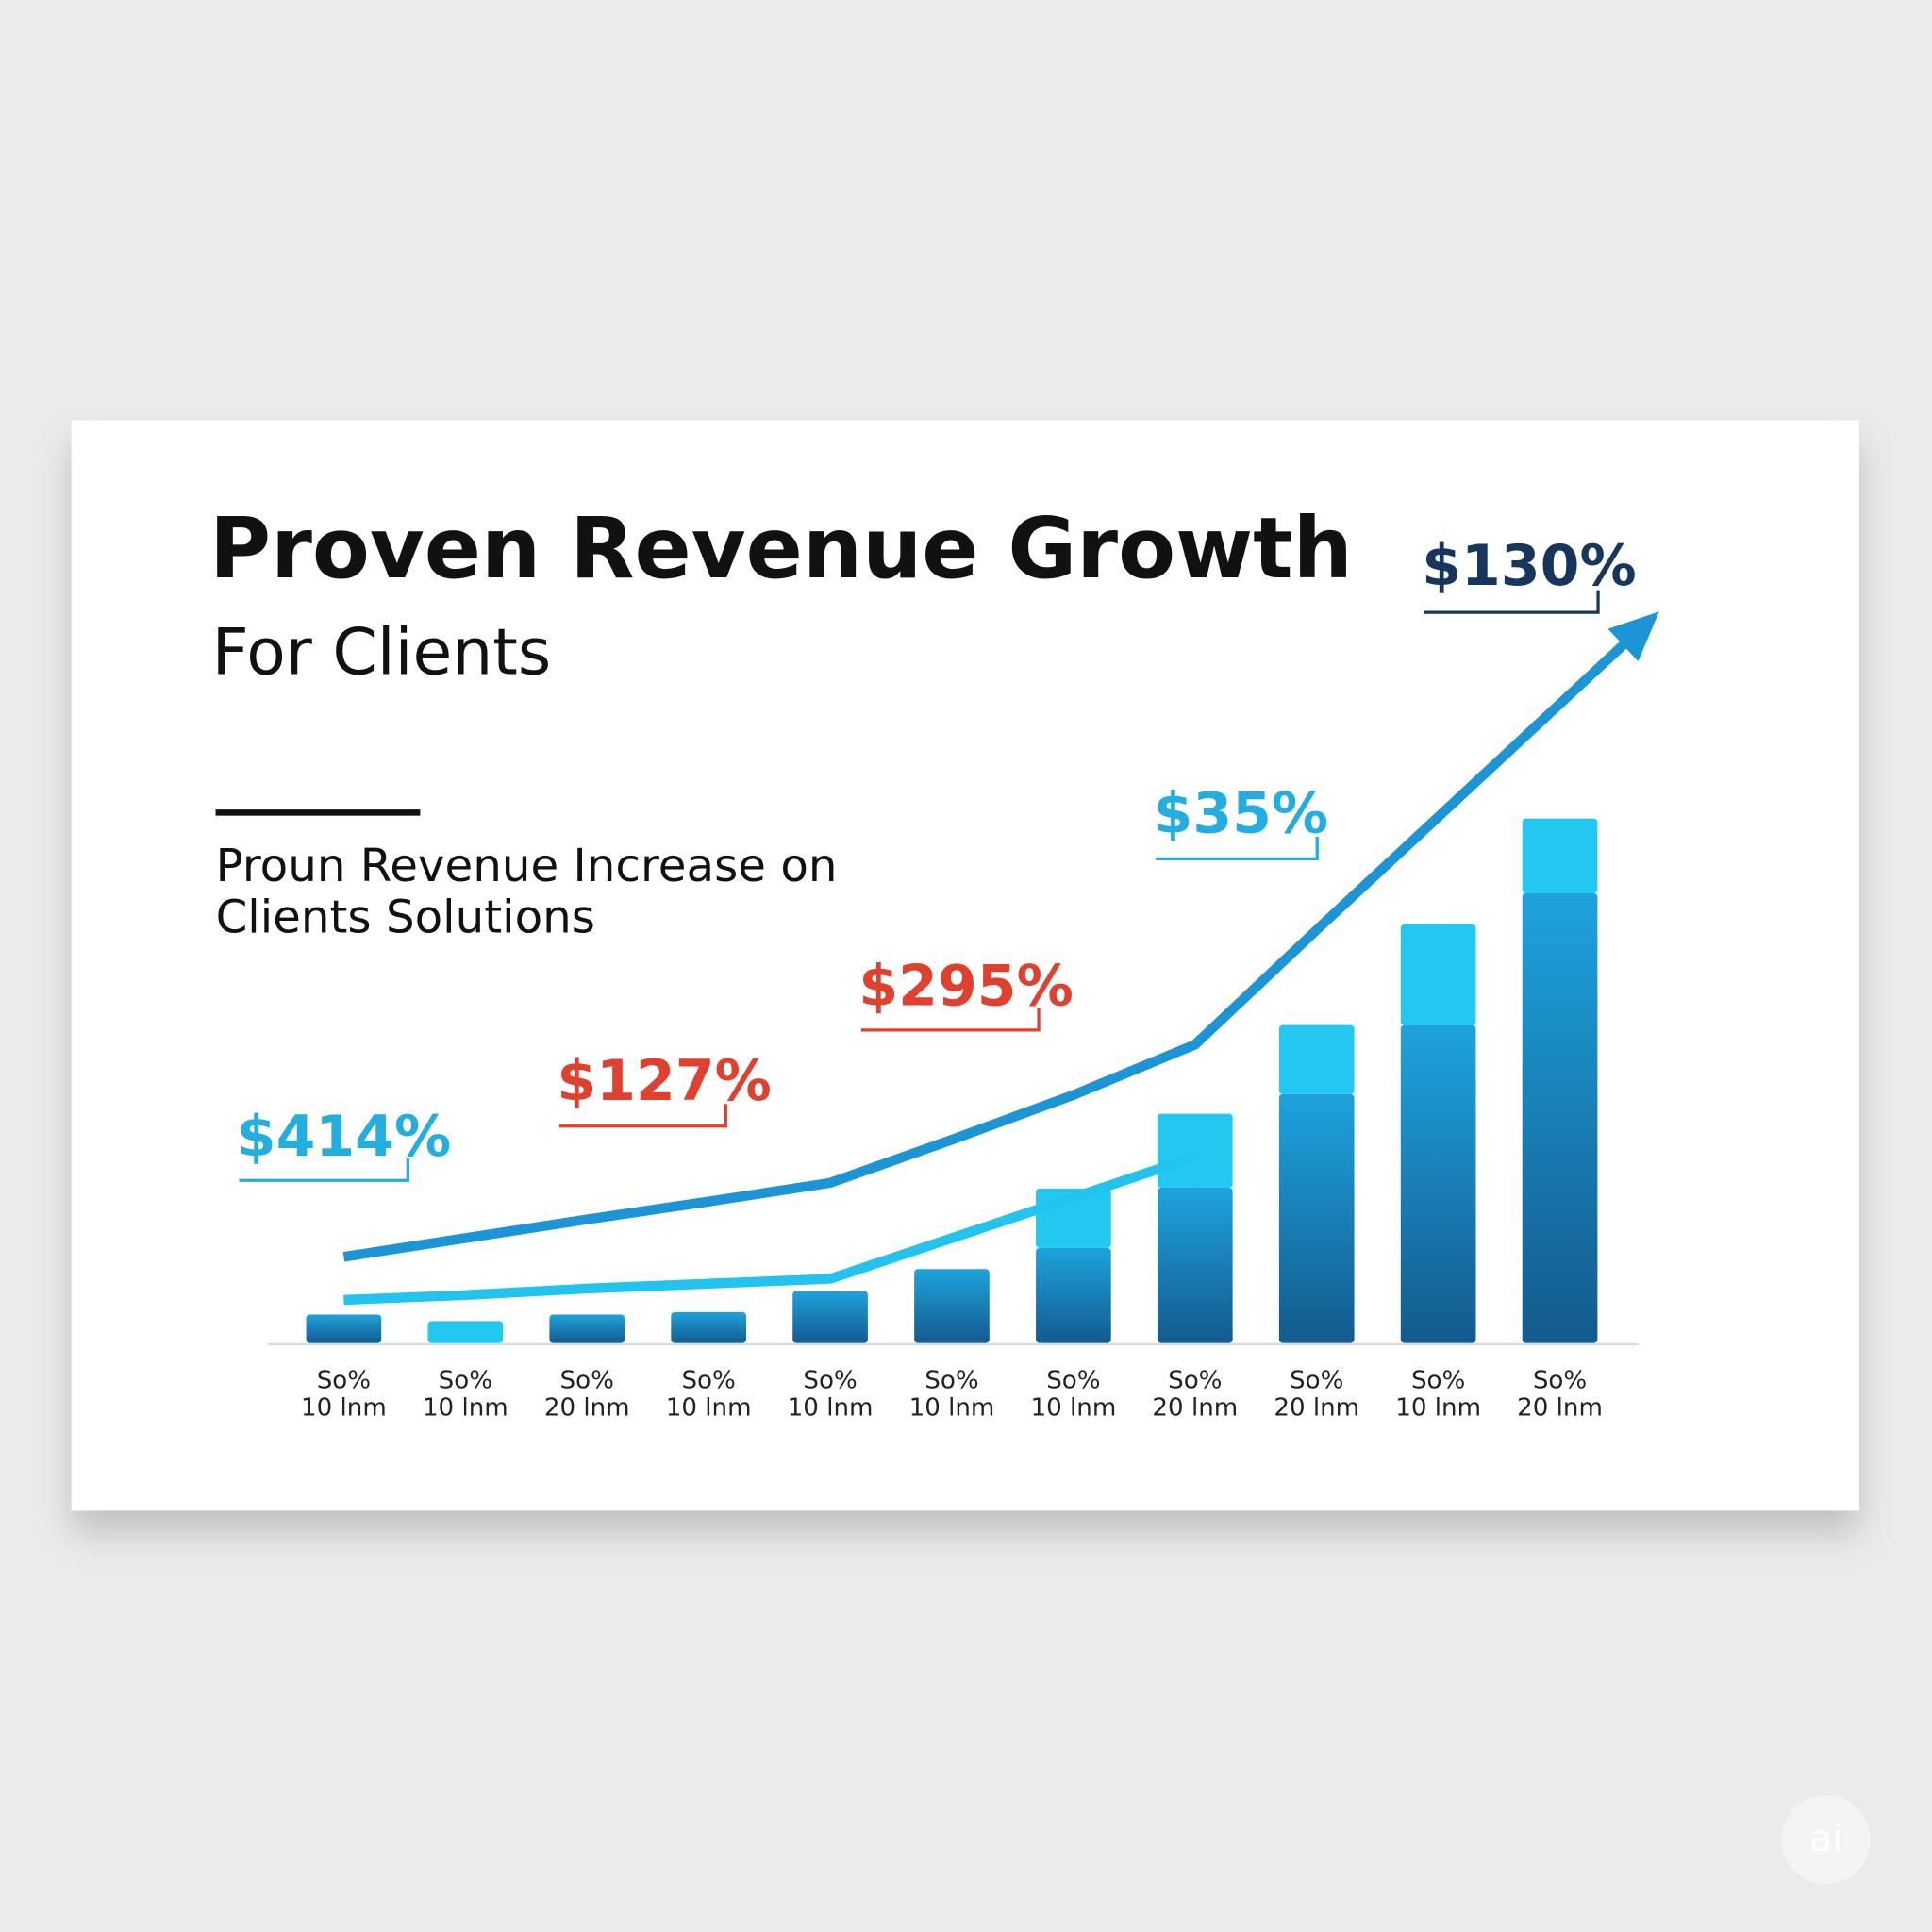 This screenshot has width=1932, height=1932. I want to click on annotation: $130%, so click(1529, 566).